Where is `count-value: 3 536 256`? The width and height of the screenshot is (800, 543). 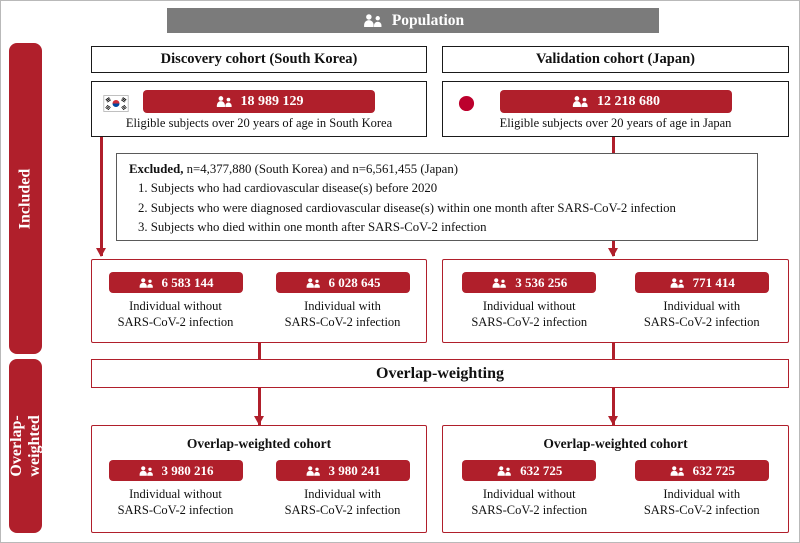
count-value: 3 536 256 is located at coordinates (541, 282).